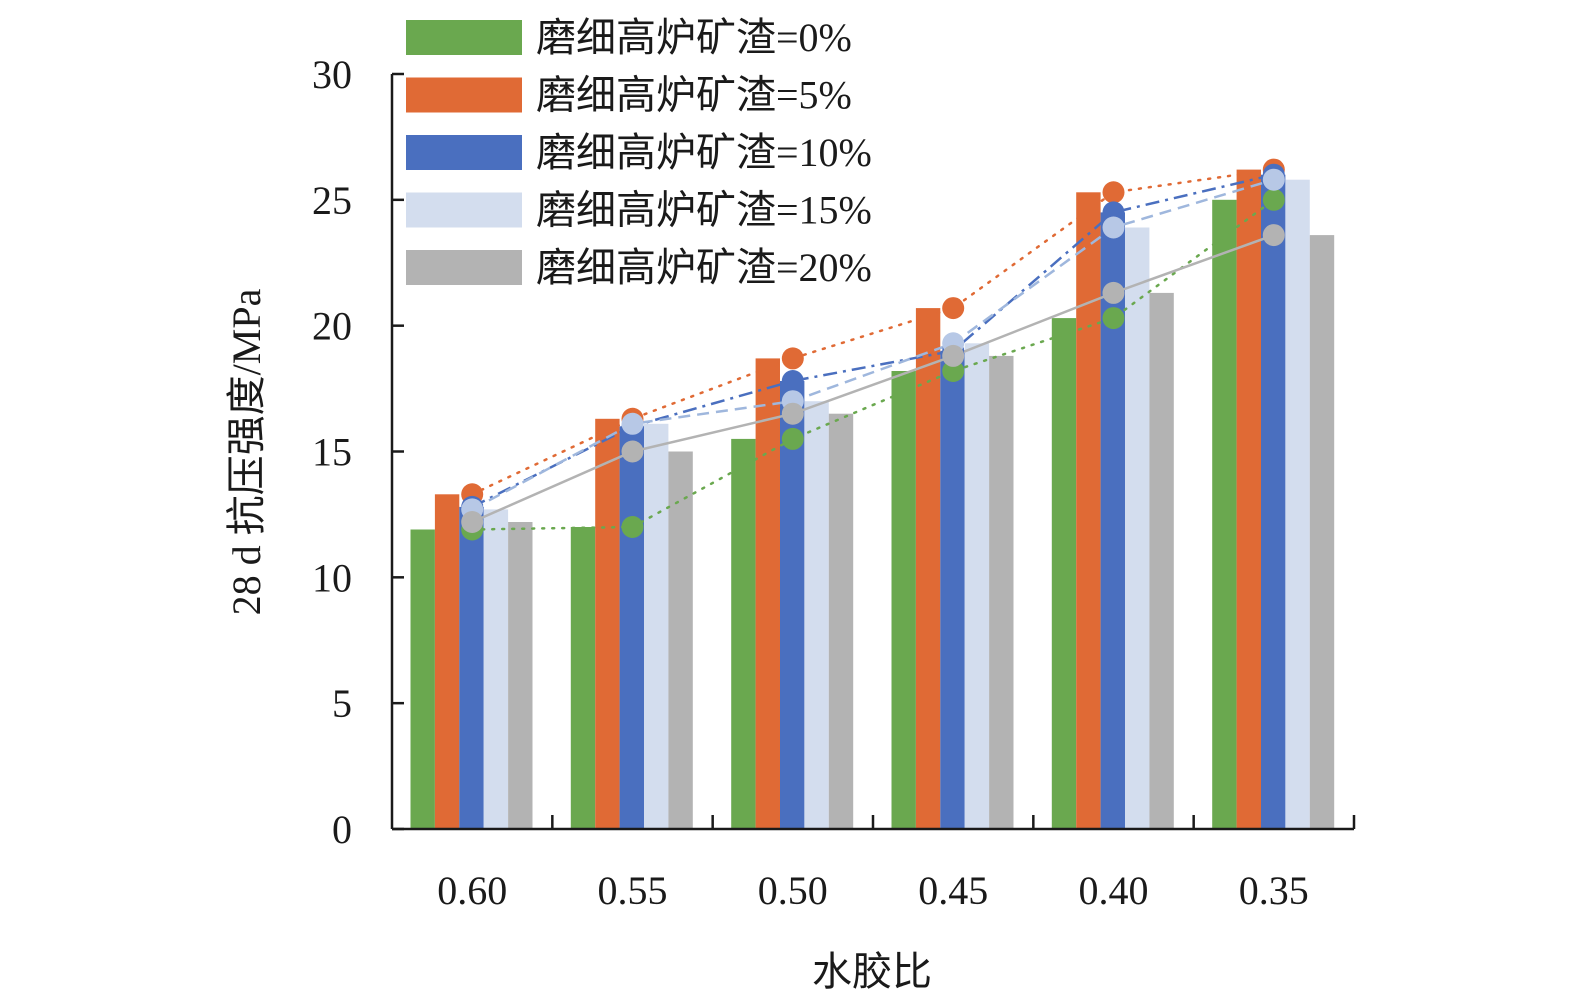 The image size is (1575, 1004). What do you see at coordinates (246, 451) in the screenshot?
I see `y-axis-label: 28 d 抗压强度/MPa` at bounding box center [246, 451].